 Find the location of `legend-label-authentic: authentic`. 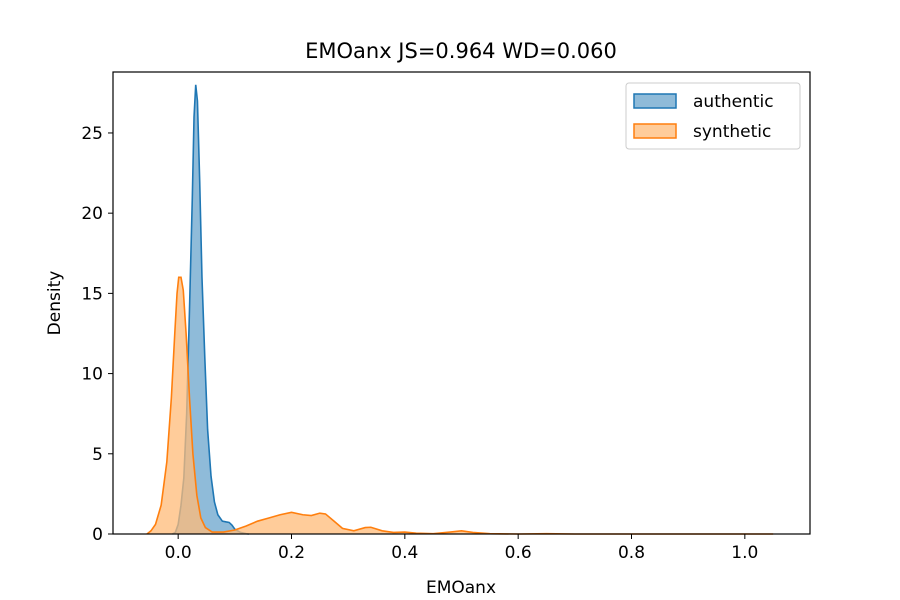

legend-label-authentic: authentic is located at coordinates (733, 102).